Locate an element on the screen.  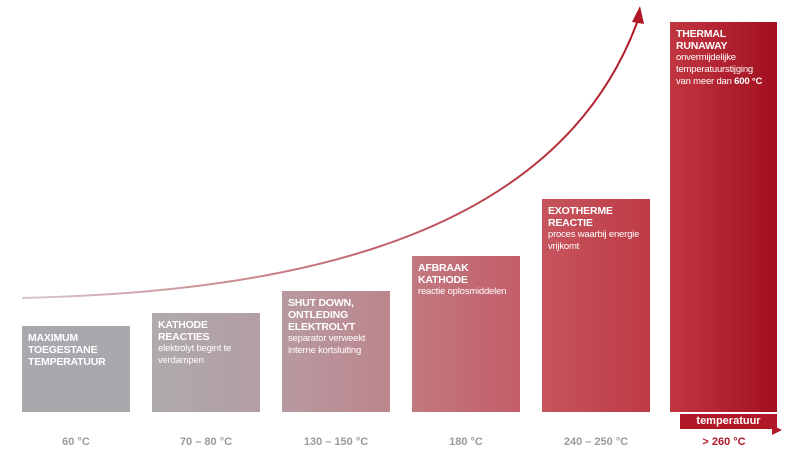
stage-description: reactie oplosmiddelen is located at coordinates (466, 292).